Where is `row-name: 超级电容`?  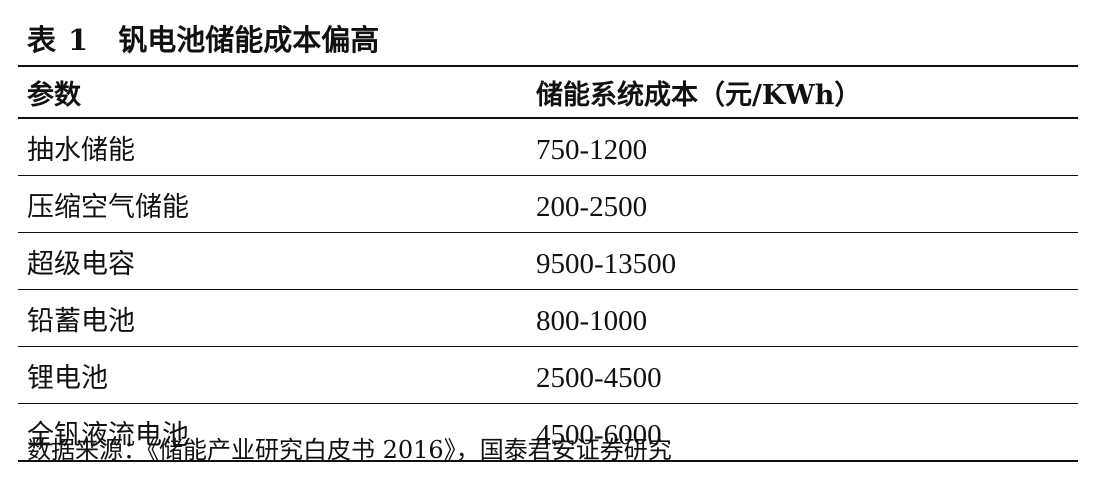 row-name: 超级电容 is located at coordinates (273, 261).